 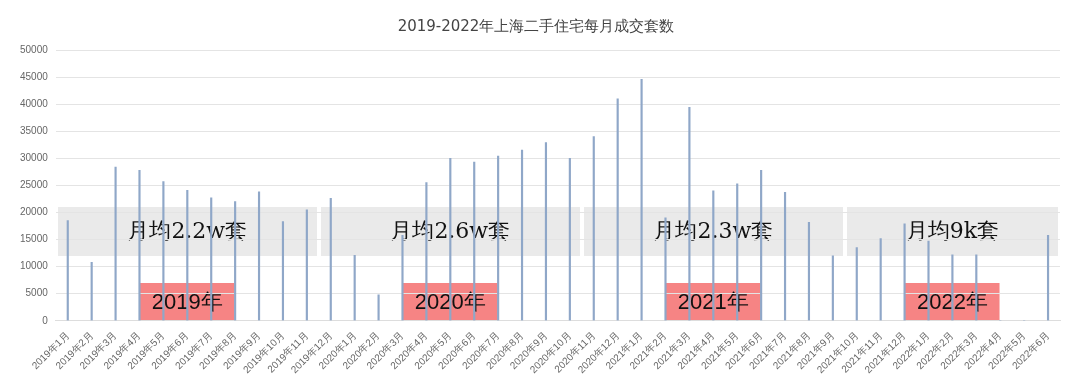 I want to click on y-tick-label: 10000, so click(x=34, y=266).